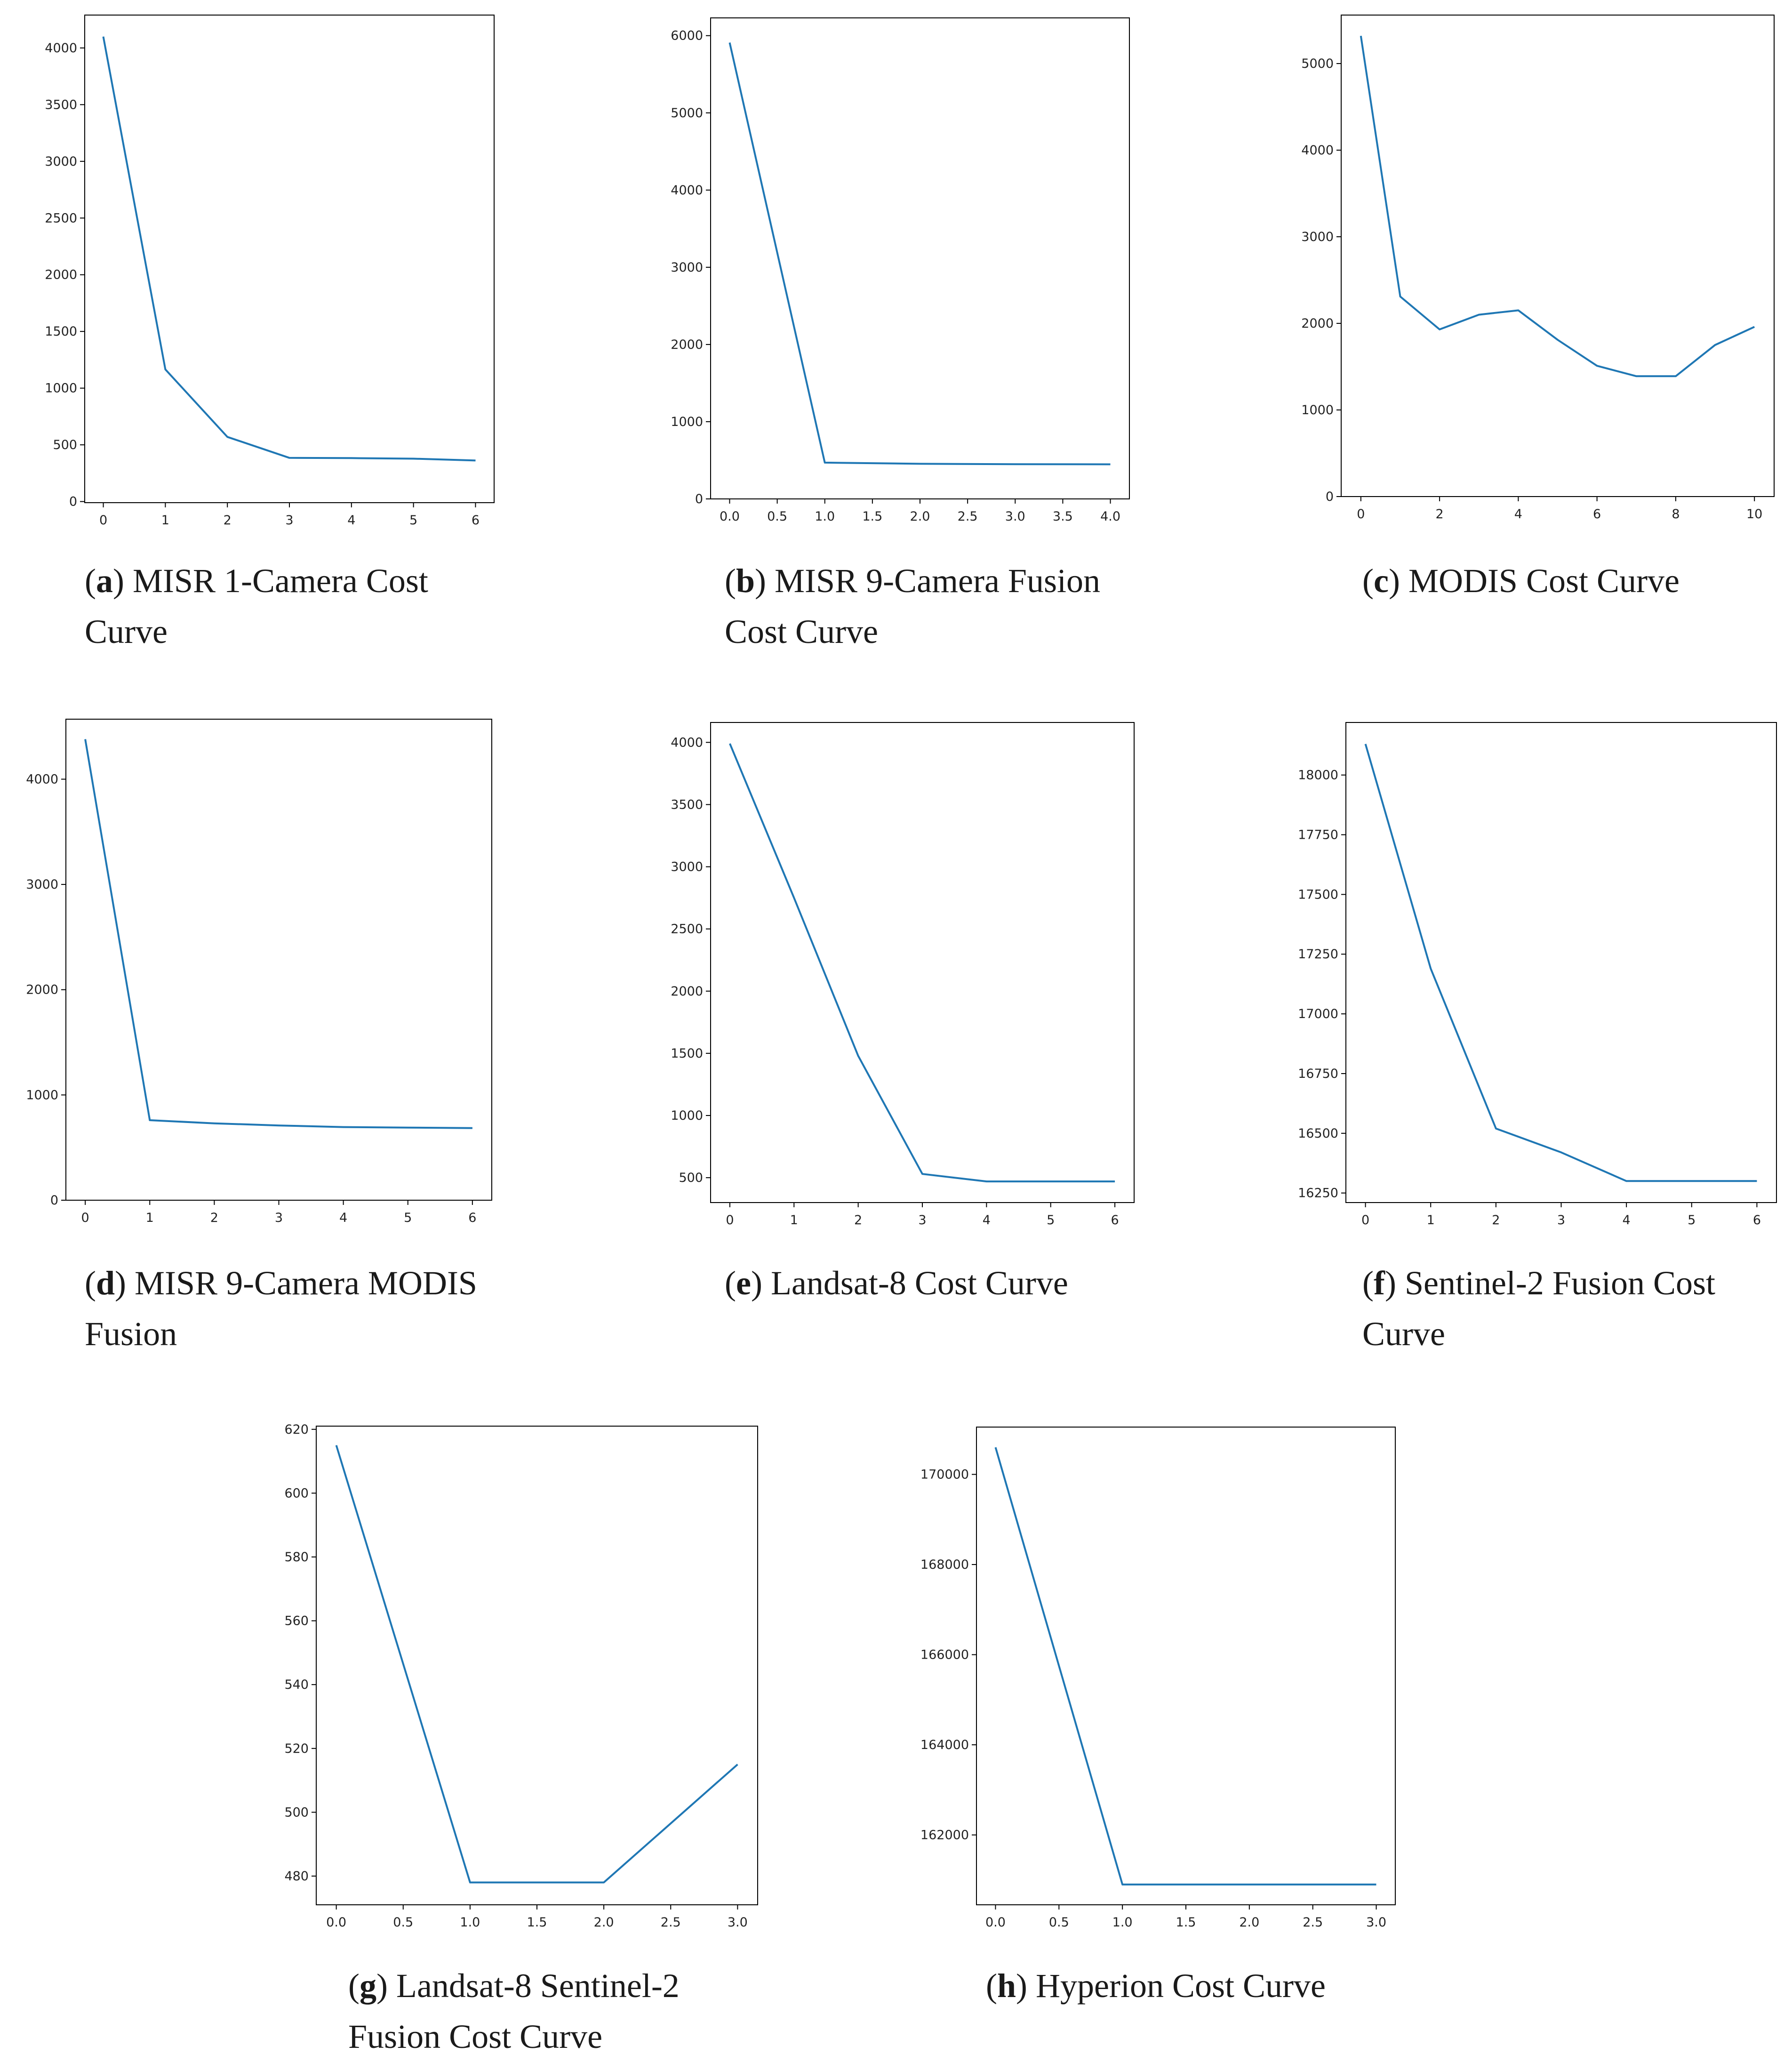 The width and height of the screenshot is (1792, 2062). I want to click on chart-f-xtick-label: 2, so click(1496, 1220).